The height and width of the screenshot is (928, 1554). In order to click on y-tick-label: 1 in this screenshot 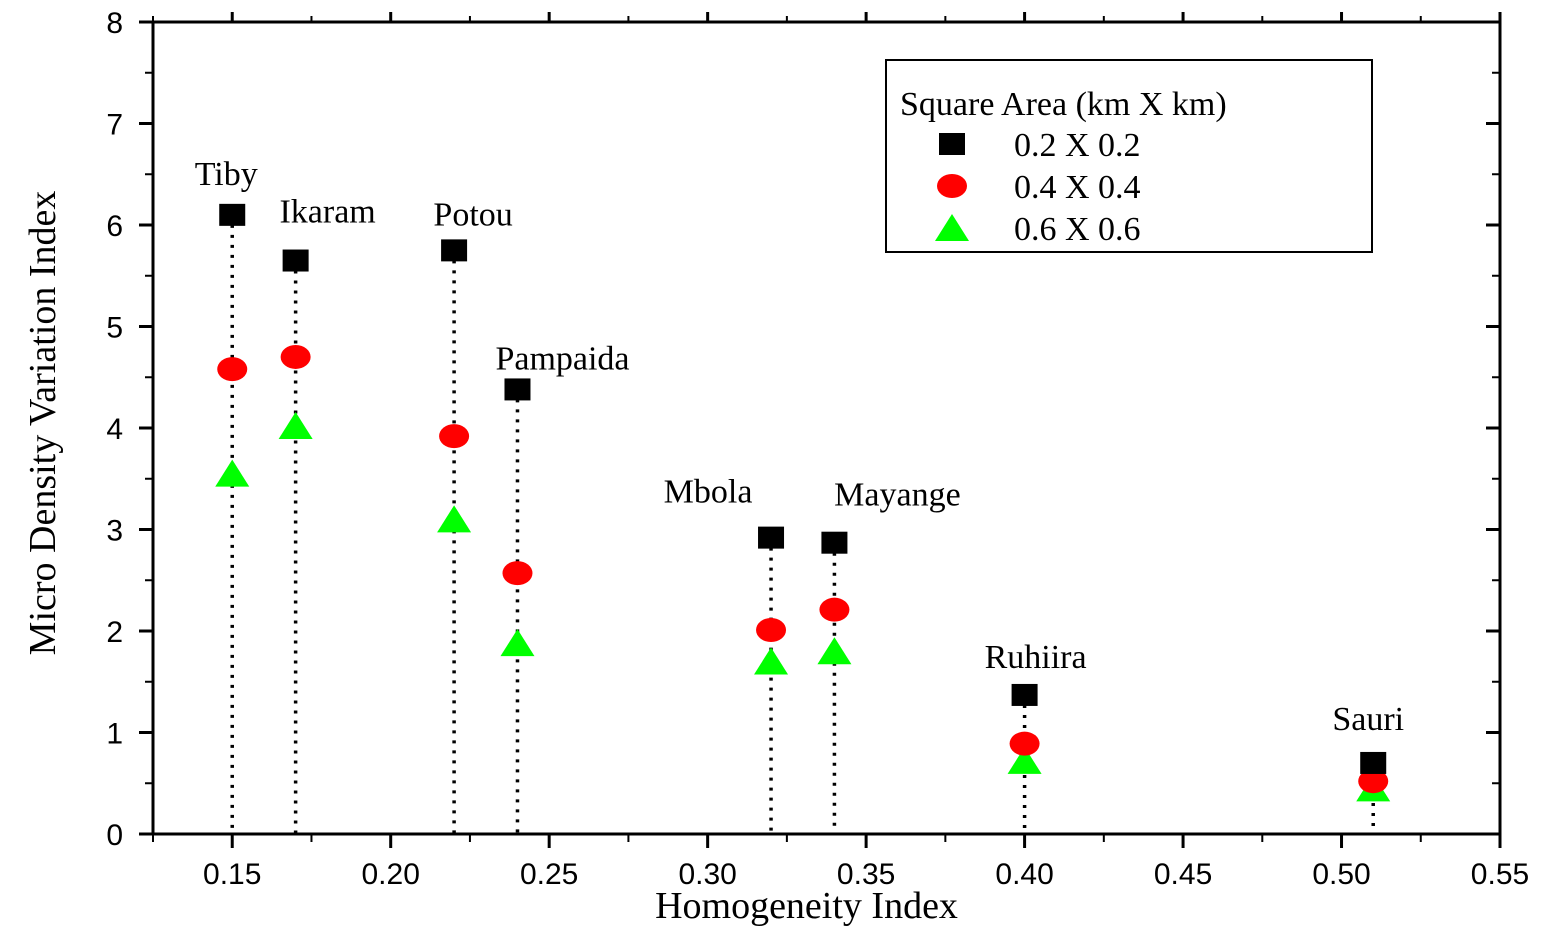, I will do `click(114, 734)`.